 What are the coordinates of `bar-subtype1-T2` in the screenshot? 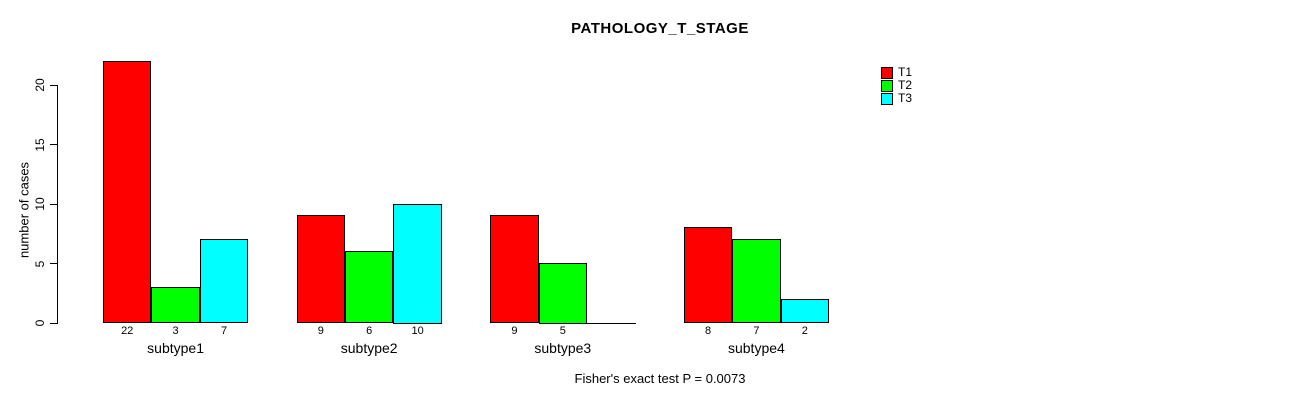 It's located at (175, 305).